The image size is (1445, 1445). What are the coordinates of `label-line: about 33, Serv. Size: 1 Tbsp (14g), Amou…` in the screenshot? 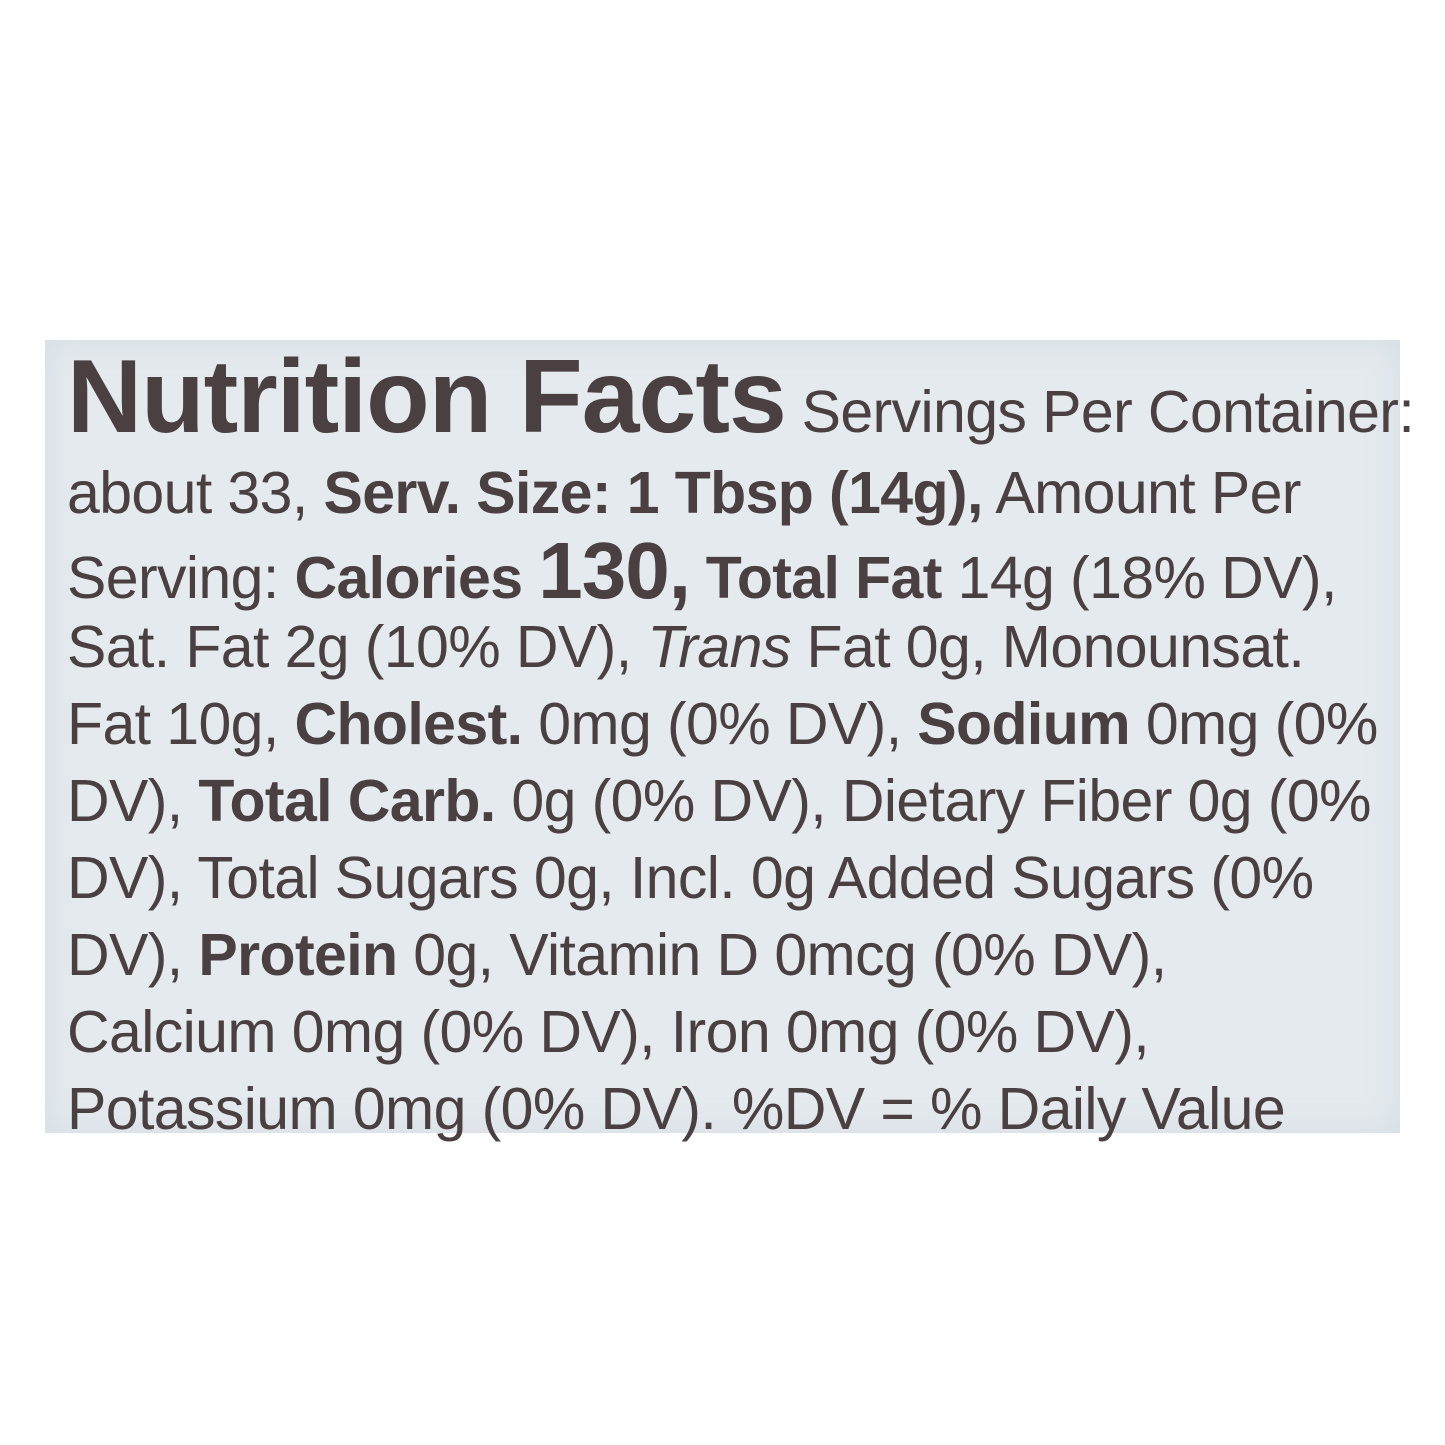 It's located at (740, 493).